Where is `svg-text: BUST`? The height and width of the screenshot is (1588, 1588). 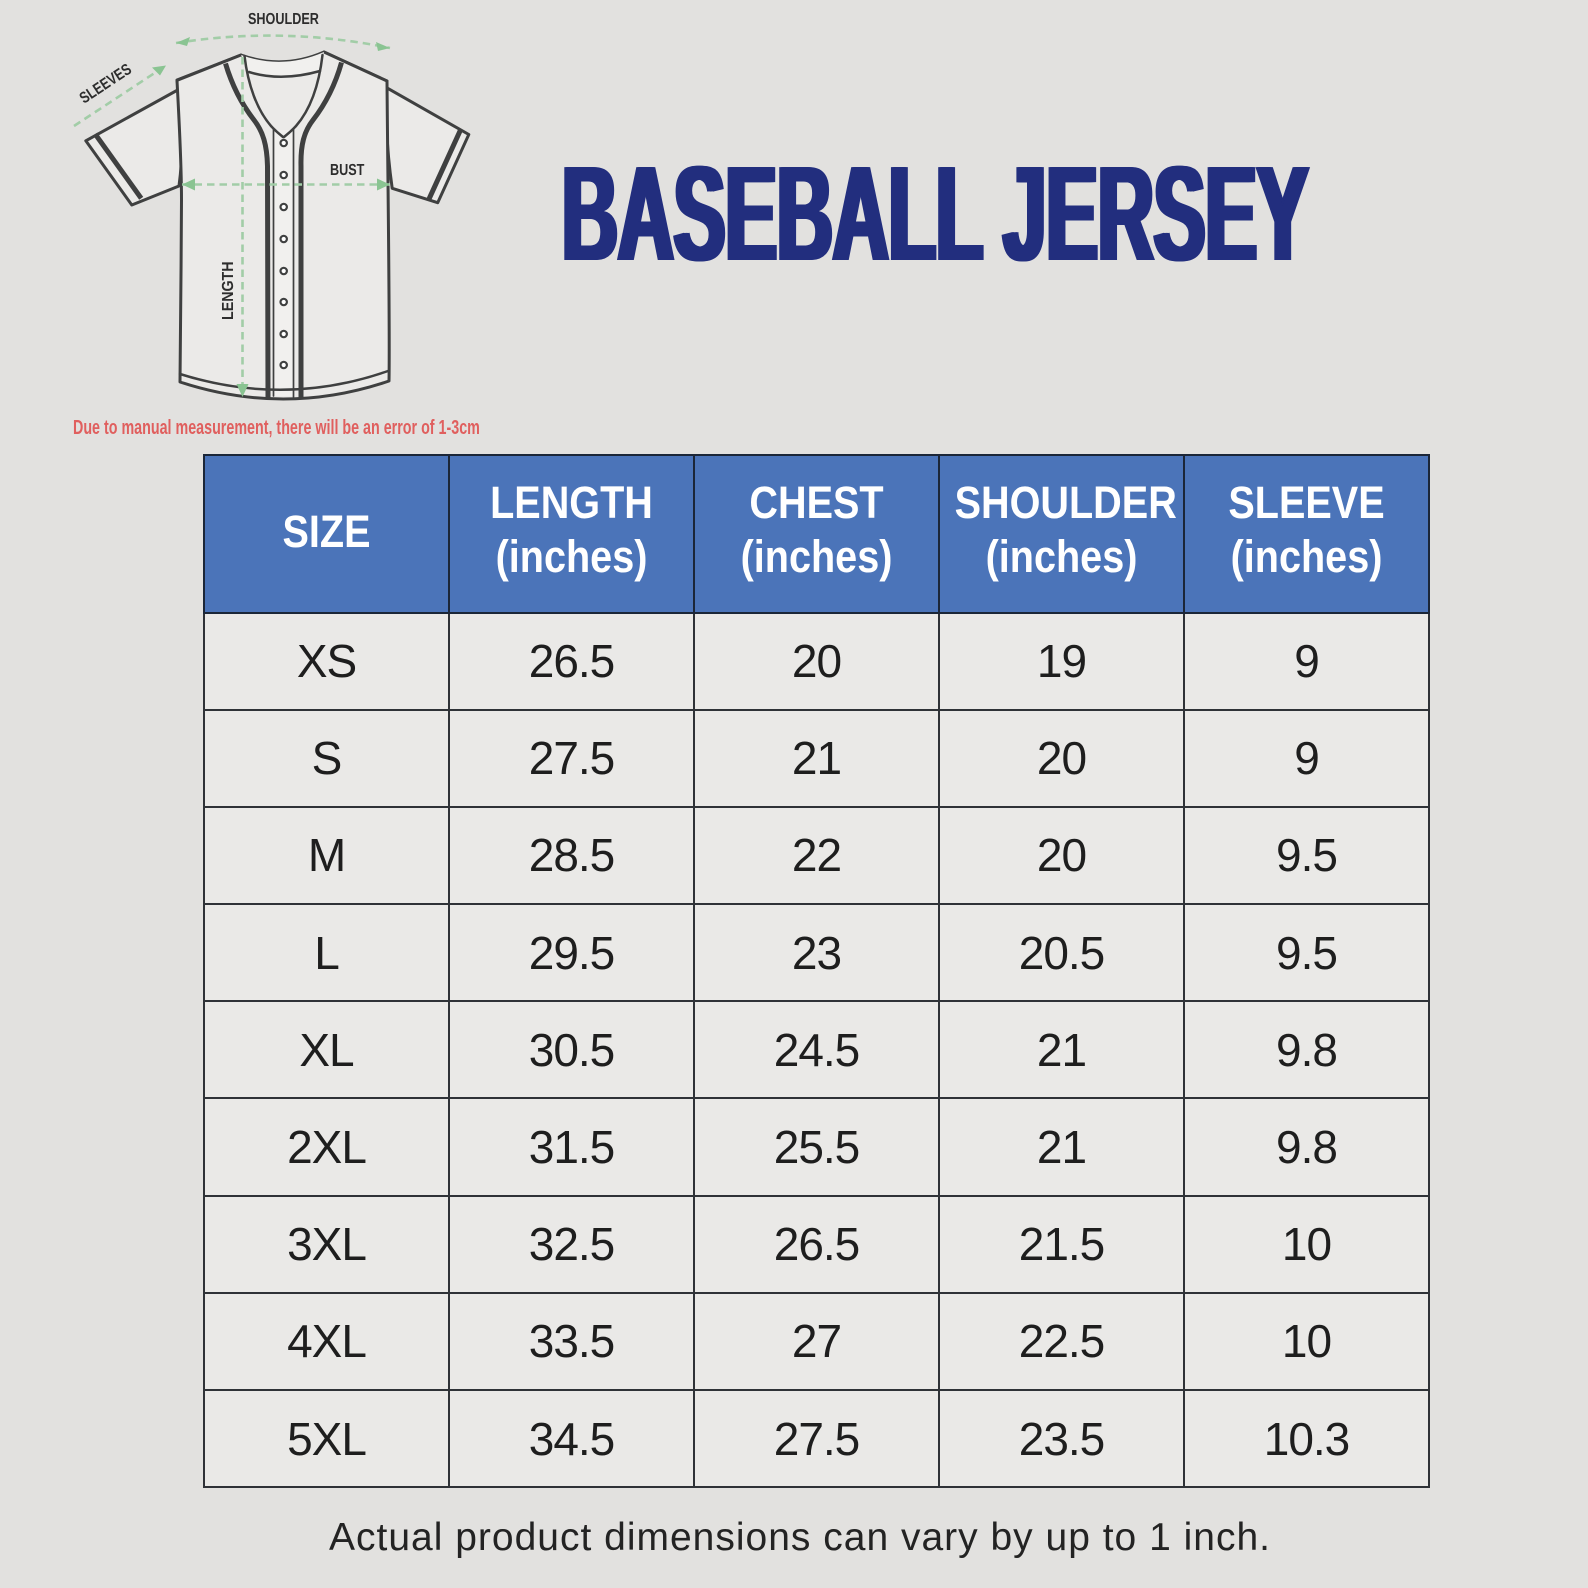
svg-text: BUST is located at coordinates (347, 170).